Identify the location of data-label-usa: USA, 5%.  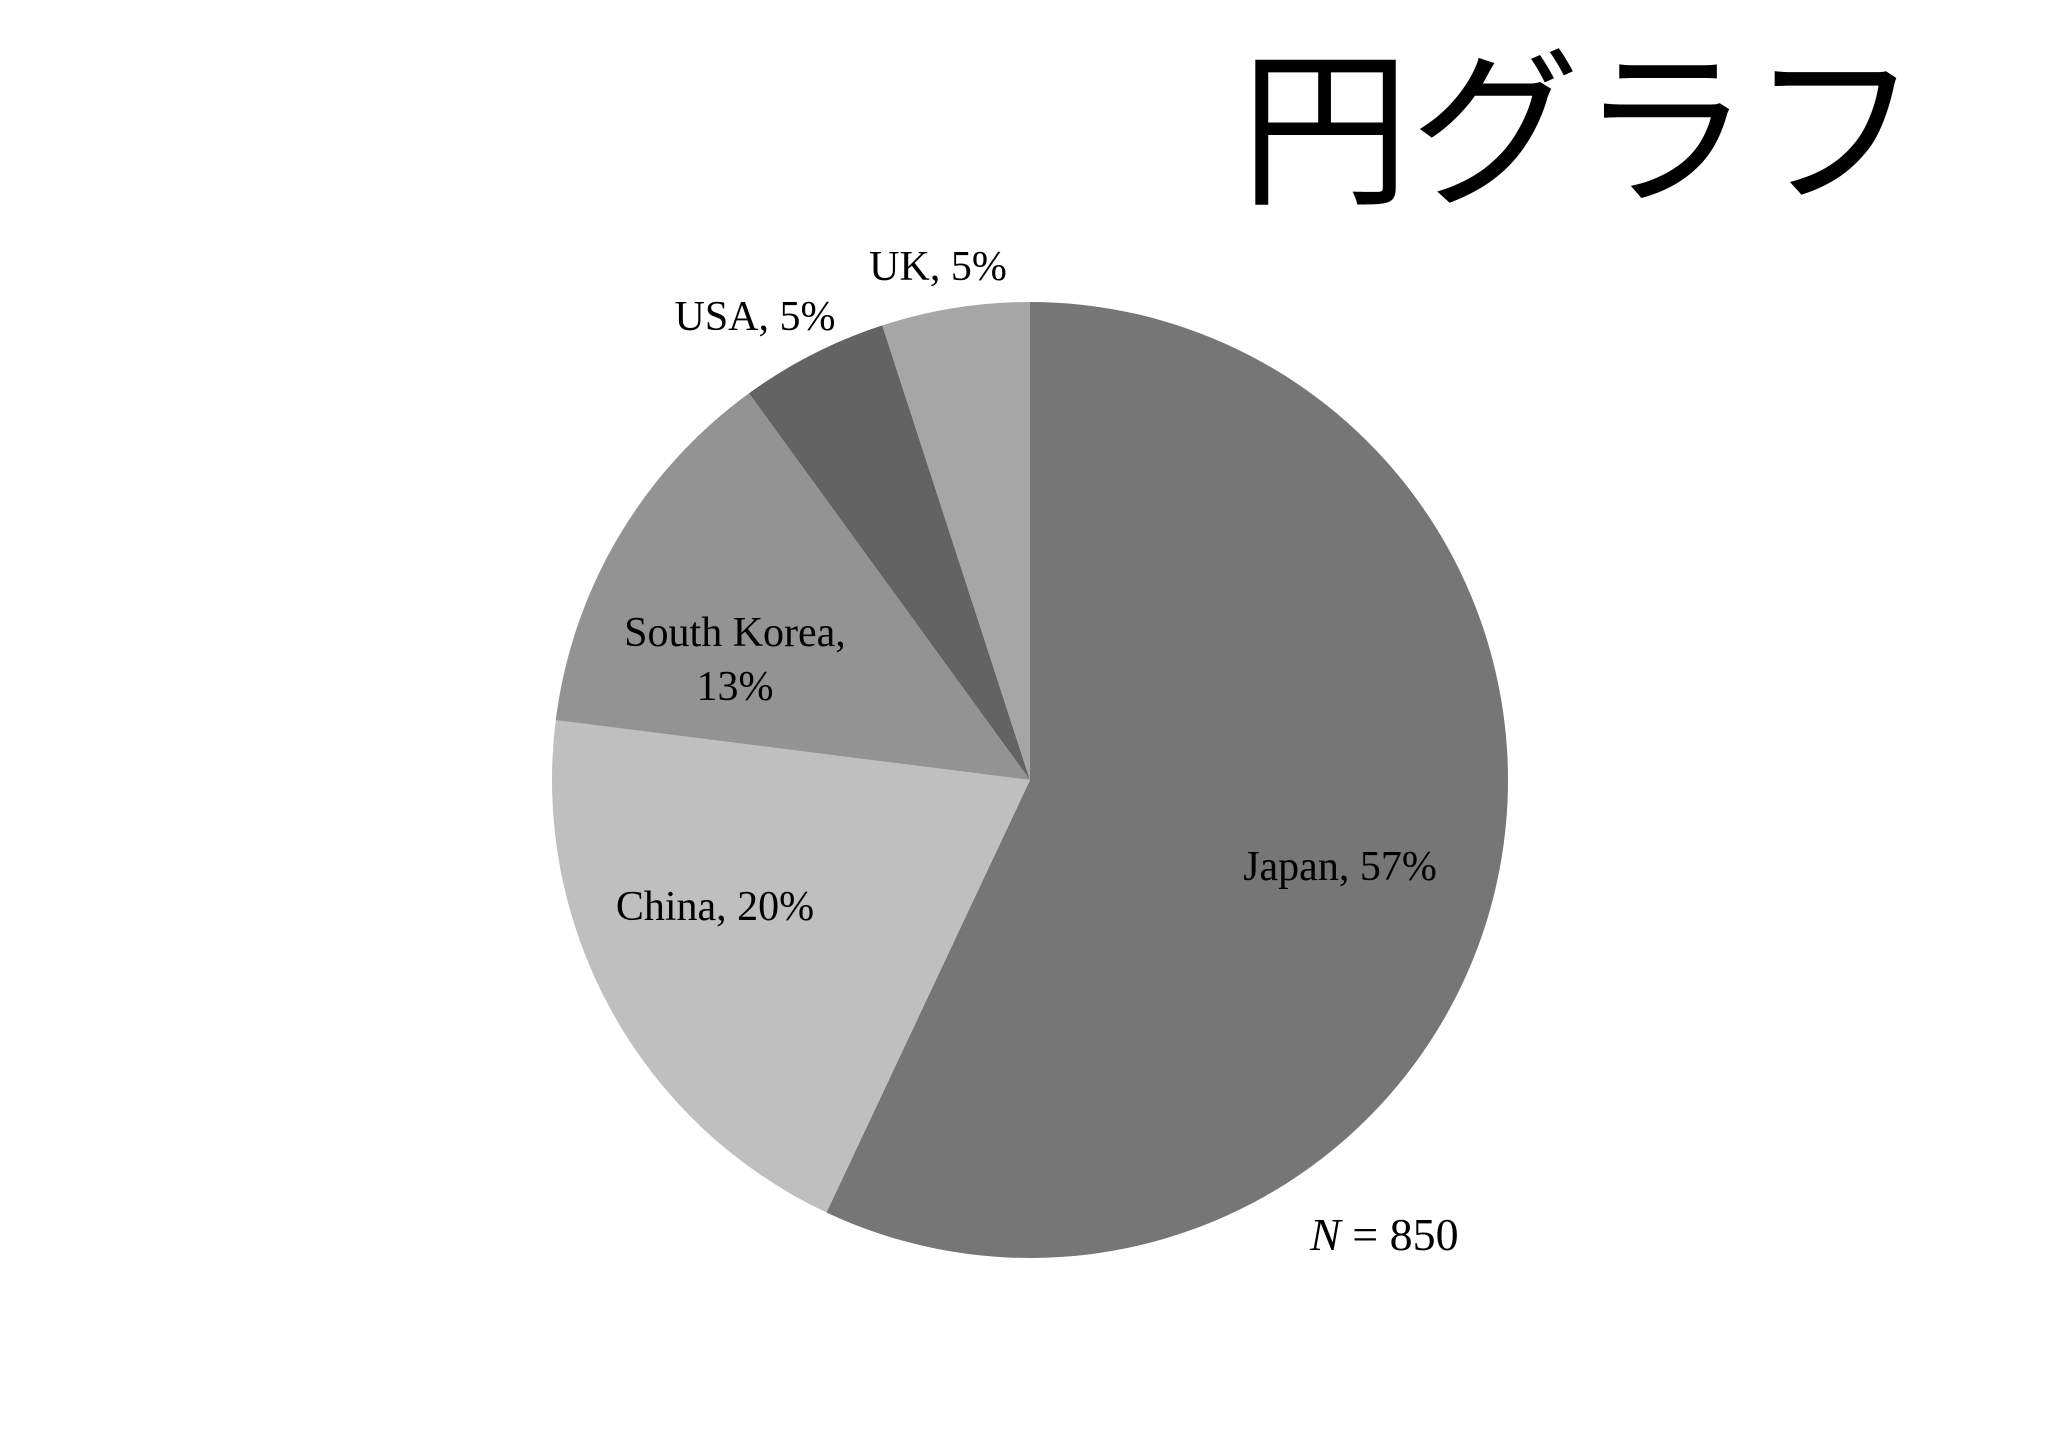
(754, 317).